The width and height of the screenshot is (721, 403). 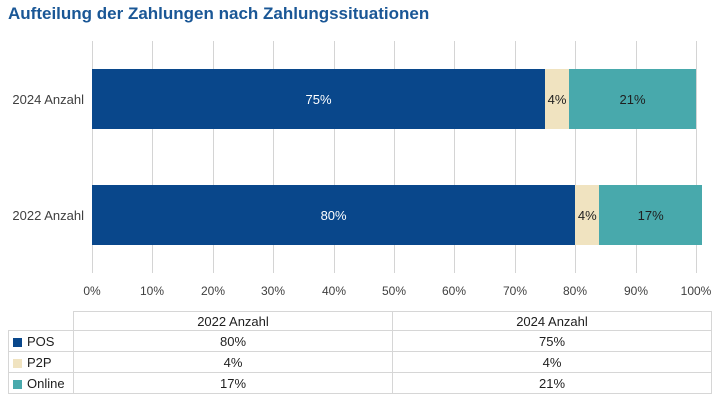 I want to click on legend-label-pos: POS, so click(x=41, y=341).